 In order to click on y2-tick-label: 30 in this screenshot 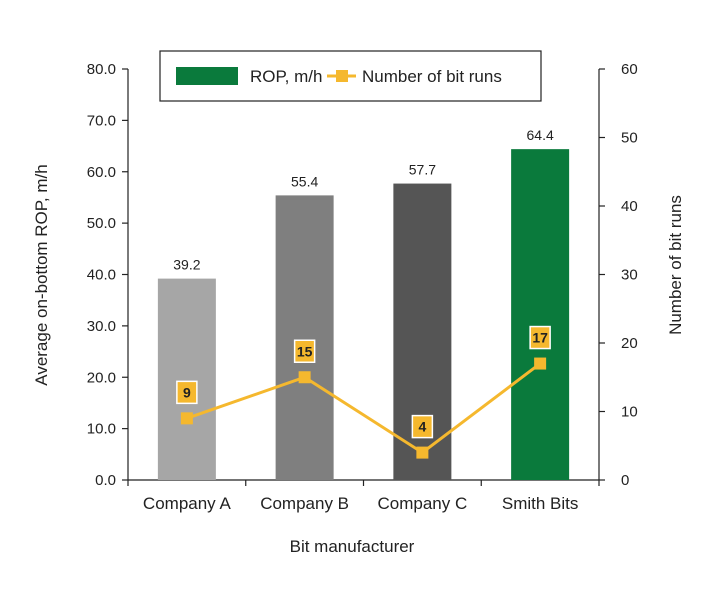, I will do `click(629, 275)`.